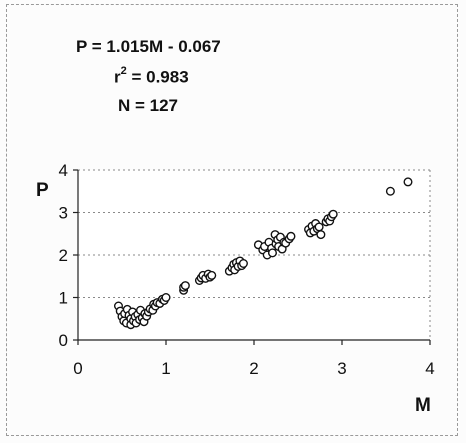  What do you see at coordinates (341, 368) in the screenshot?
I see `x-tick-label: 3` at bounding box center [341, 368].